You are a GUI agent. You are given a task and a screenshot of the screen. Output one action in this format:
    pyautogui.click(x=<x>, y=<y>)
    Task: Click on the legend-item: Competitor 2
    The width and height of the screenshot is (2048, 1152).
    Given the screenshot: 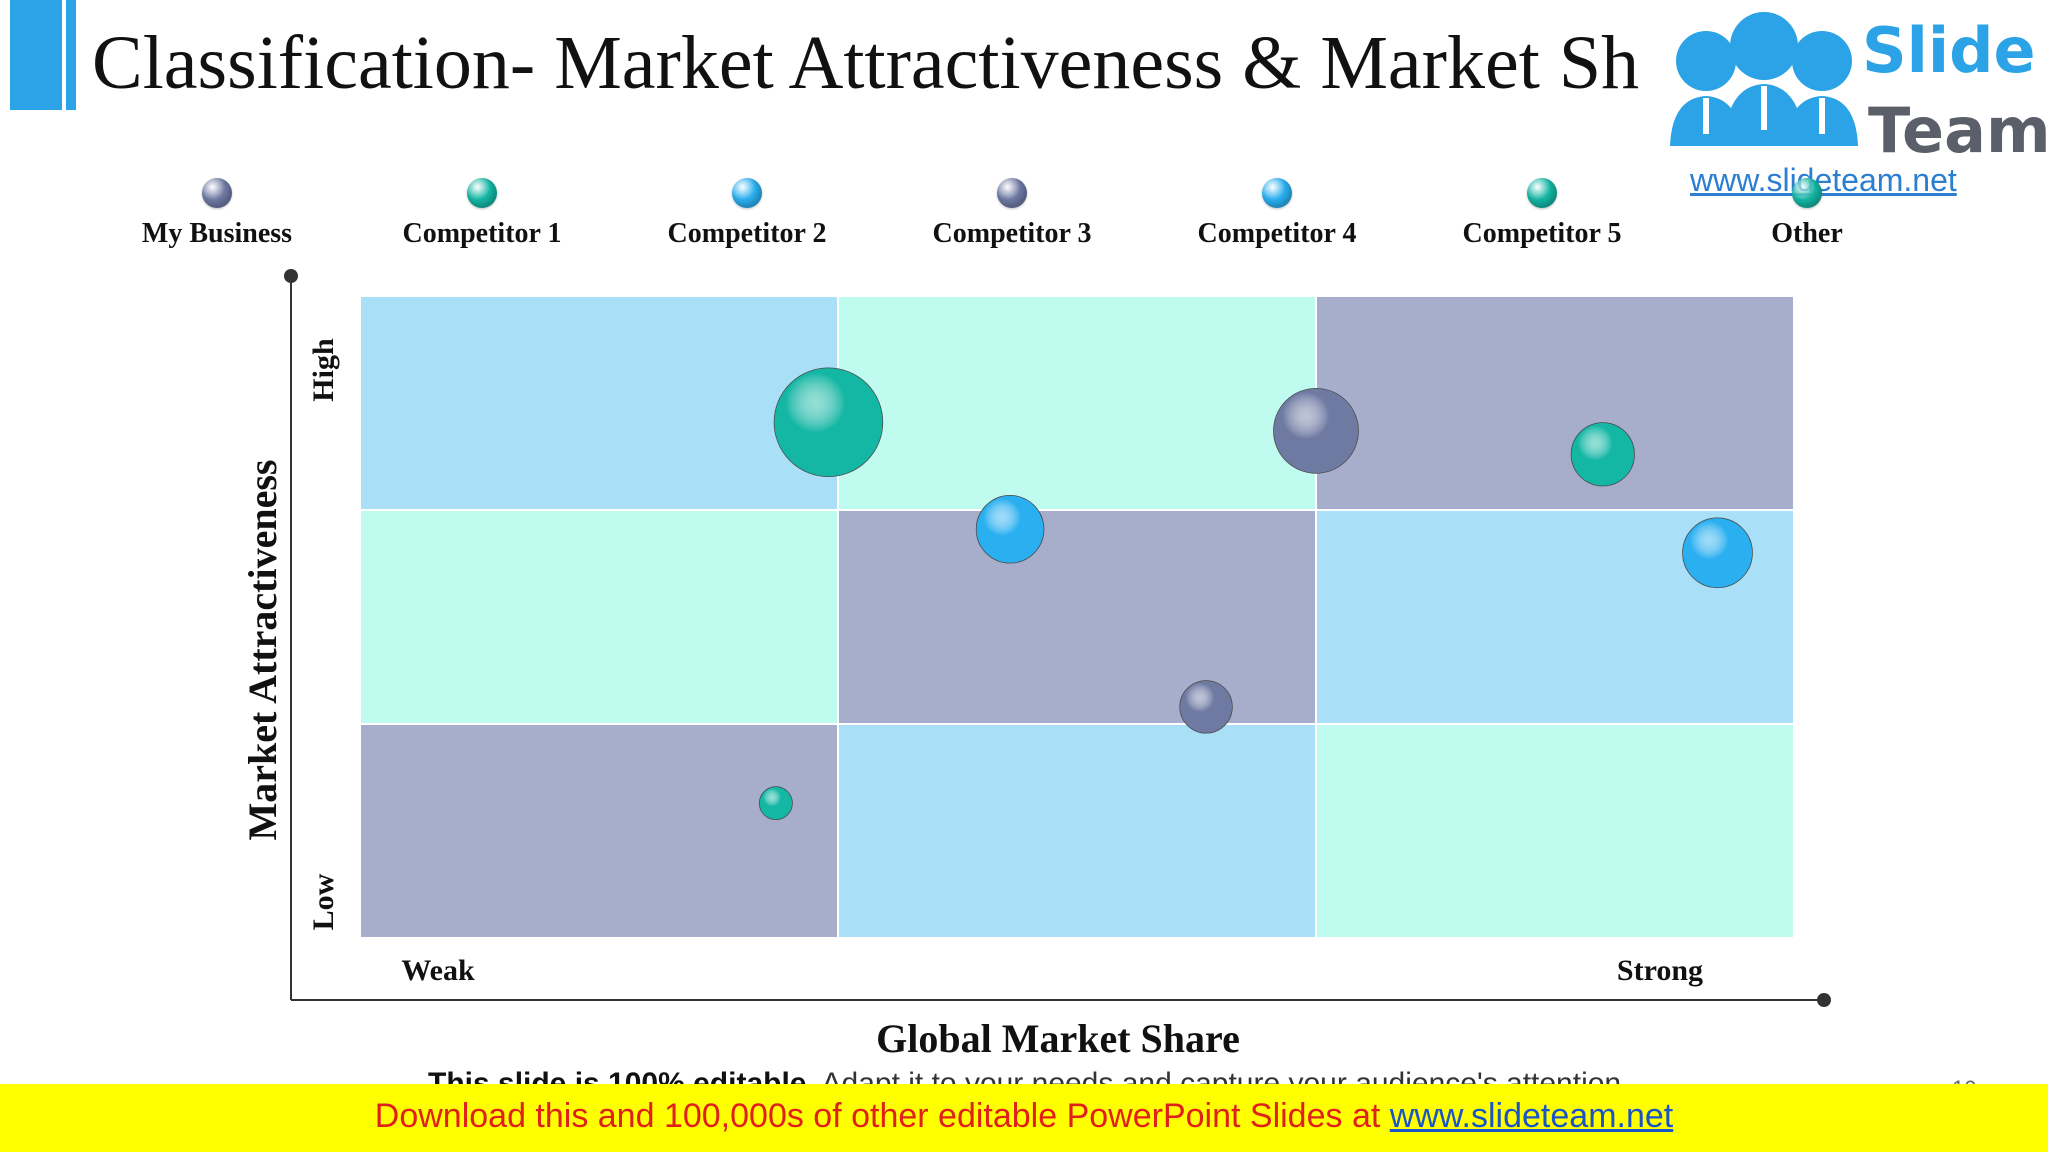 What is the action you would take?
    pyautogui.click(x=747, y=214)
    